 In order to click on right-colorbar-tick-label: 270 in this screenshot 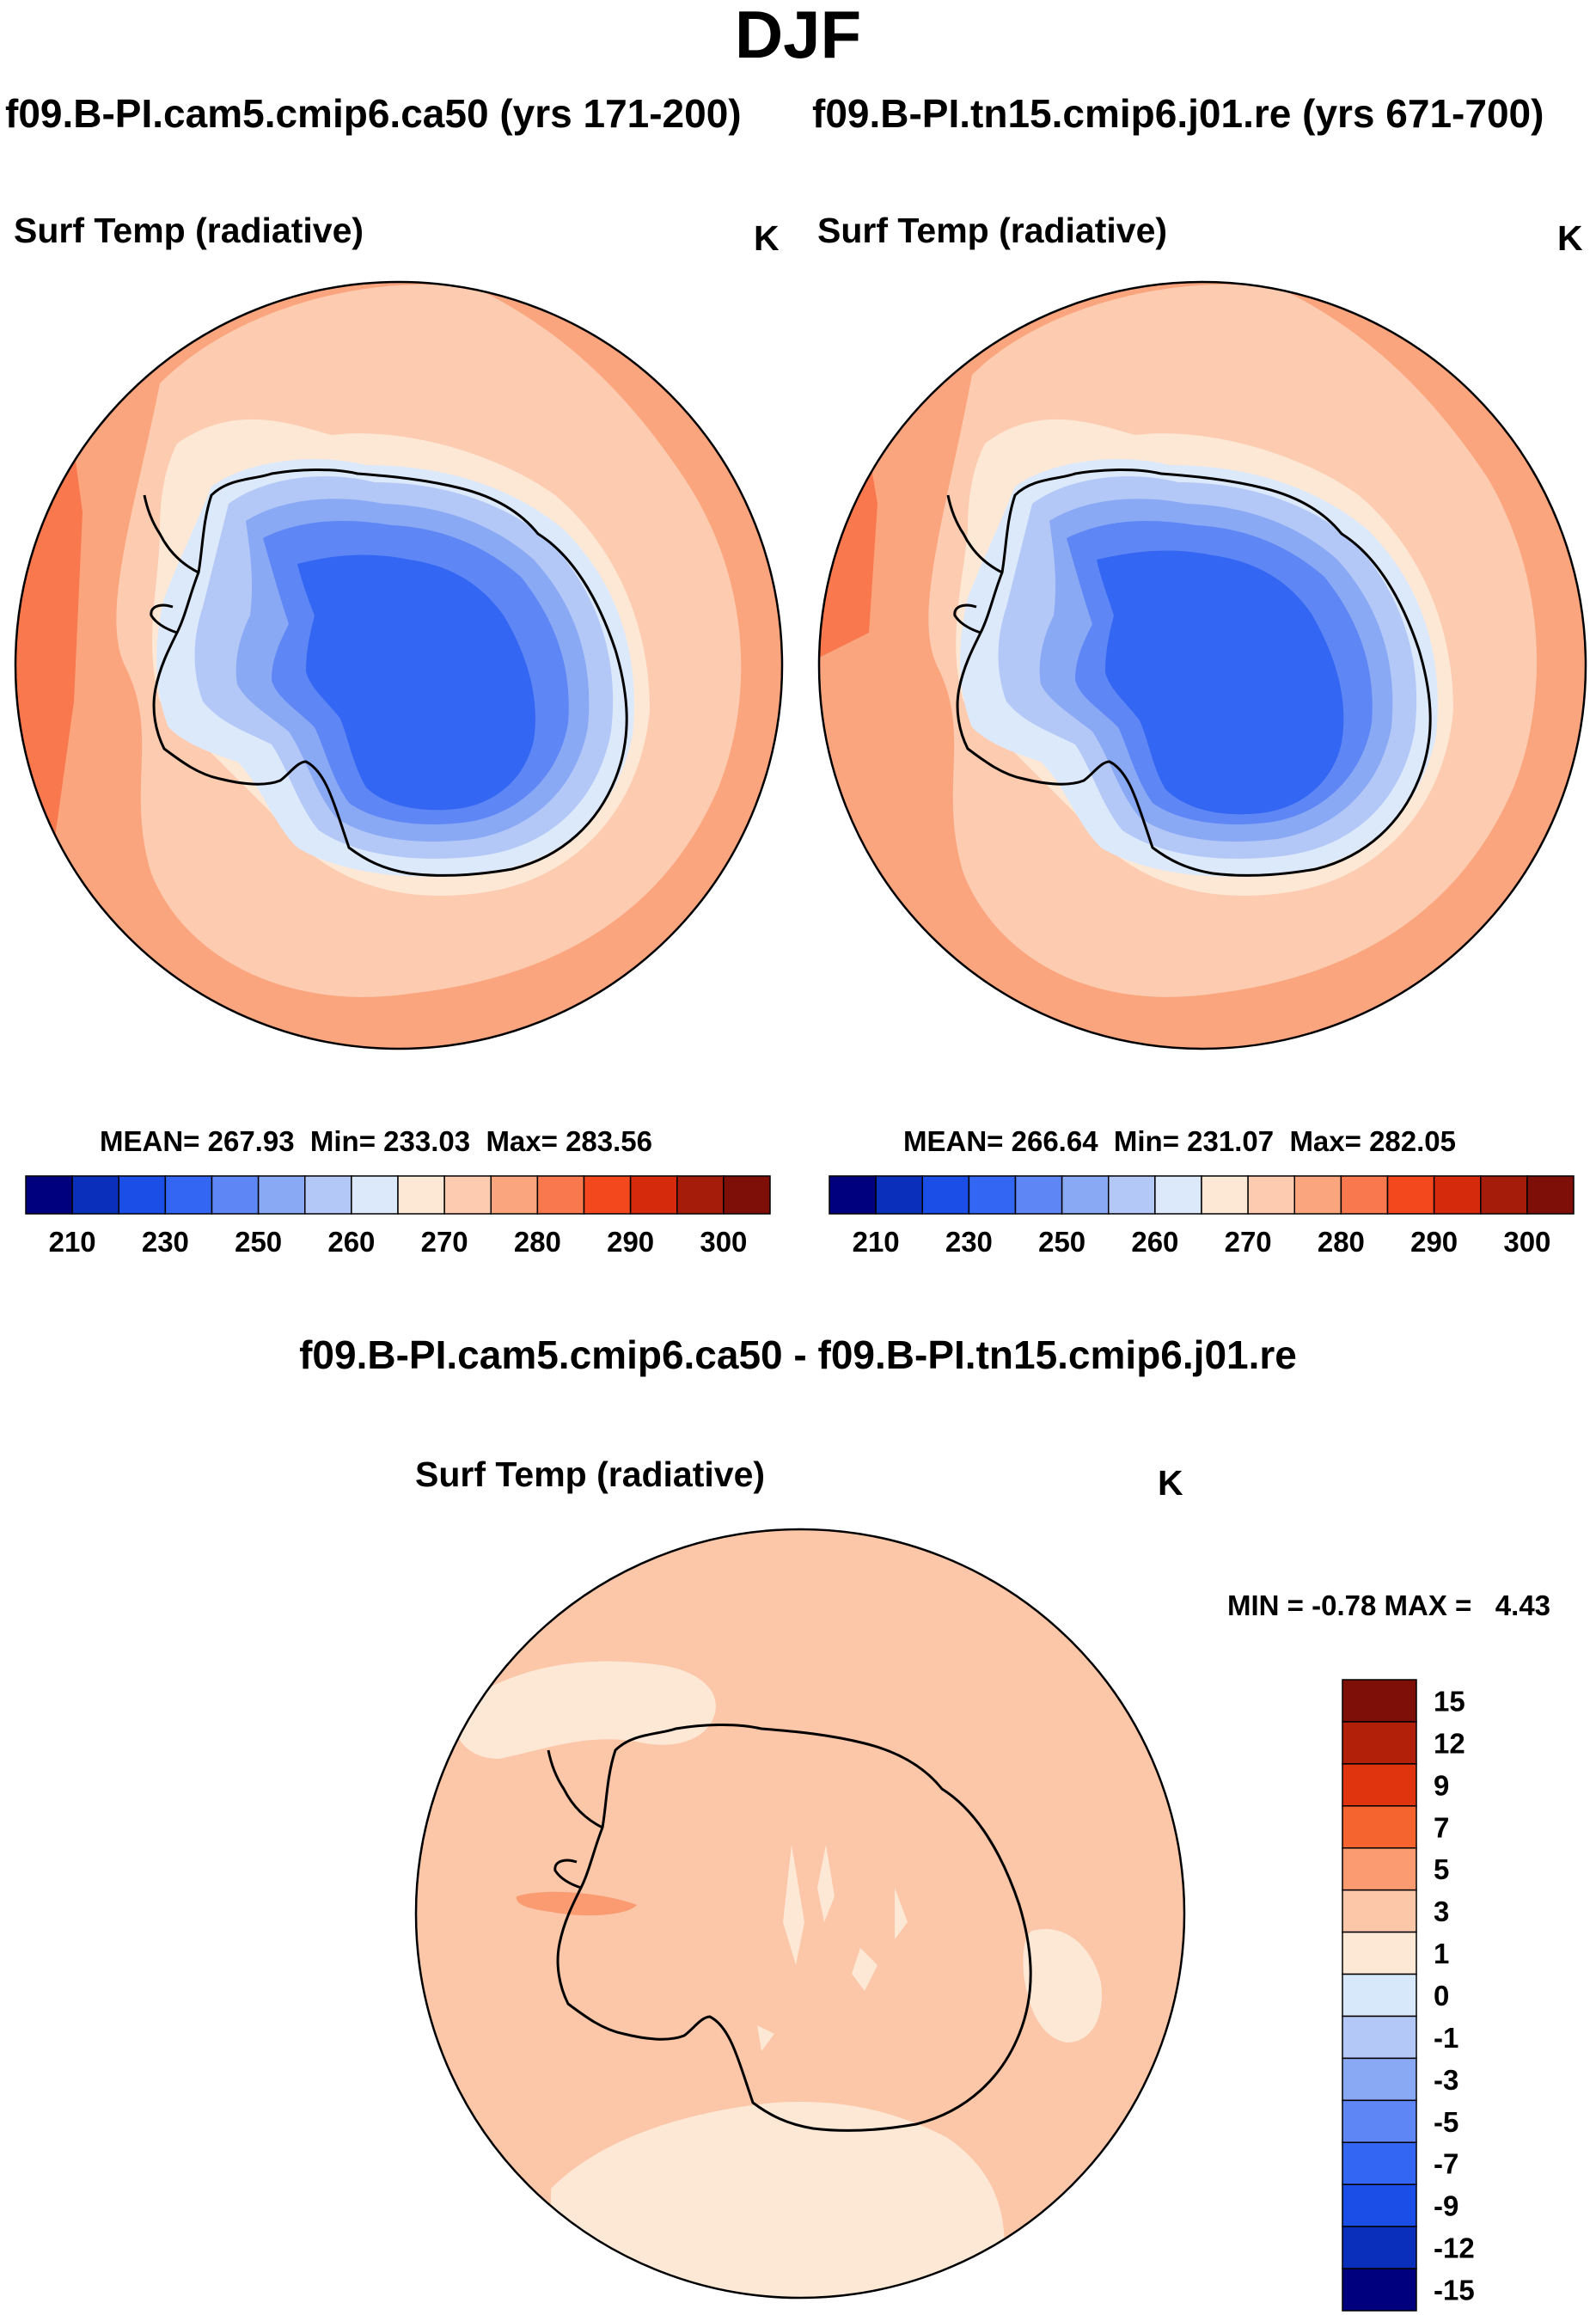, I will do `click(1248, 1242)`.